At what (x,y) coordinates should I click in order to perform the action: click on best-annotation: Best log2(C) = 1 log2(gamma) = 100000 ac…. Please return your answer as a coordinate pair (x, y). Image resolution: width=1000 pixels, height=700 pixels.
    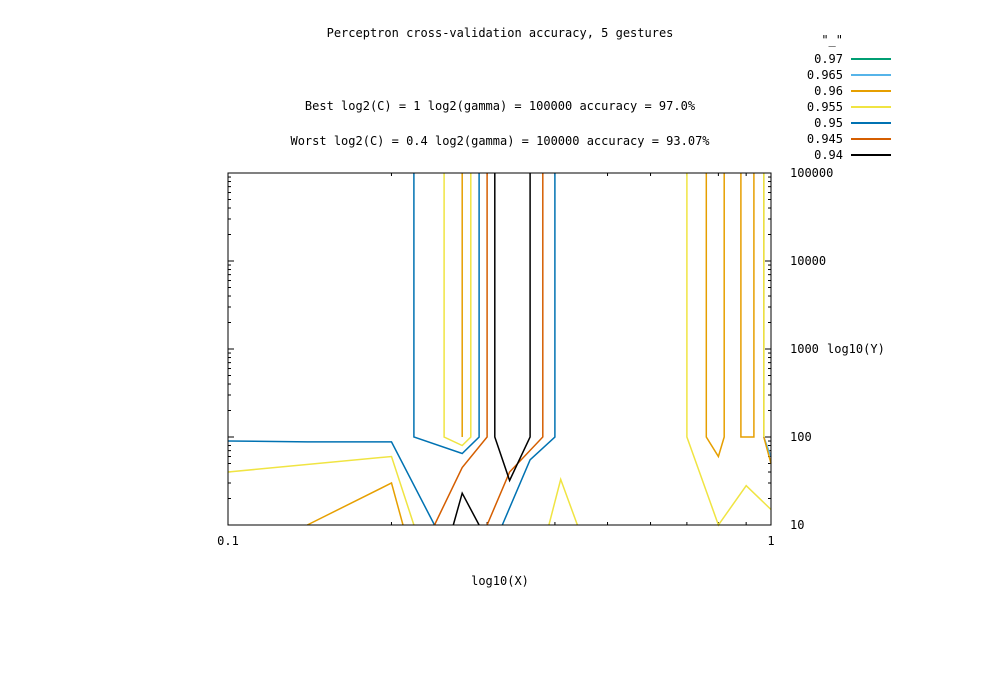
    Looking at the image, I should click on (500, 106).